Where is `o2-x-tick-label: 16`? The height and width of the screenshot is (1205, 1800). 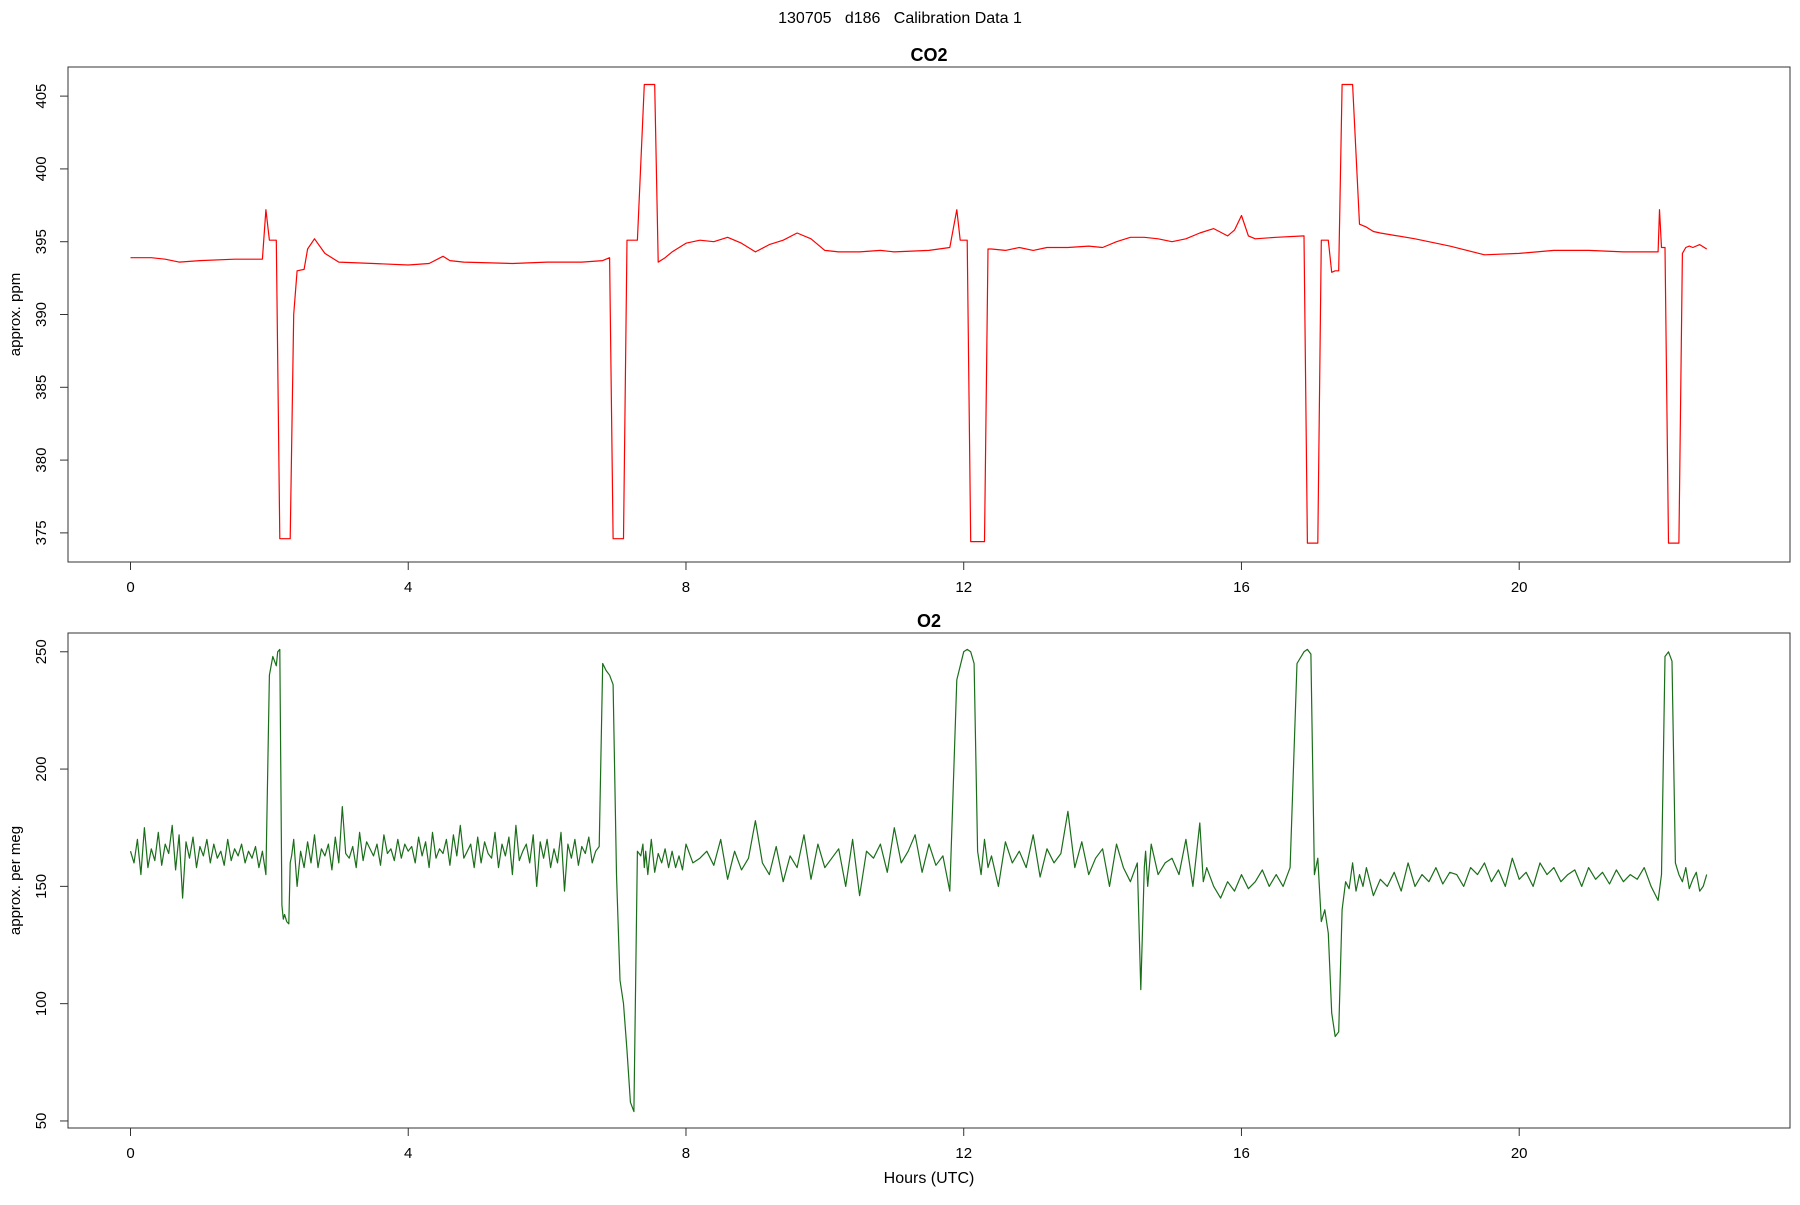
o2-x-tick-label: 16 is located at coordinates (1241, 1153).